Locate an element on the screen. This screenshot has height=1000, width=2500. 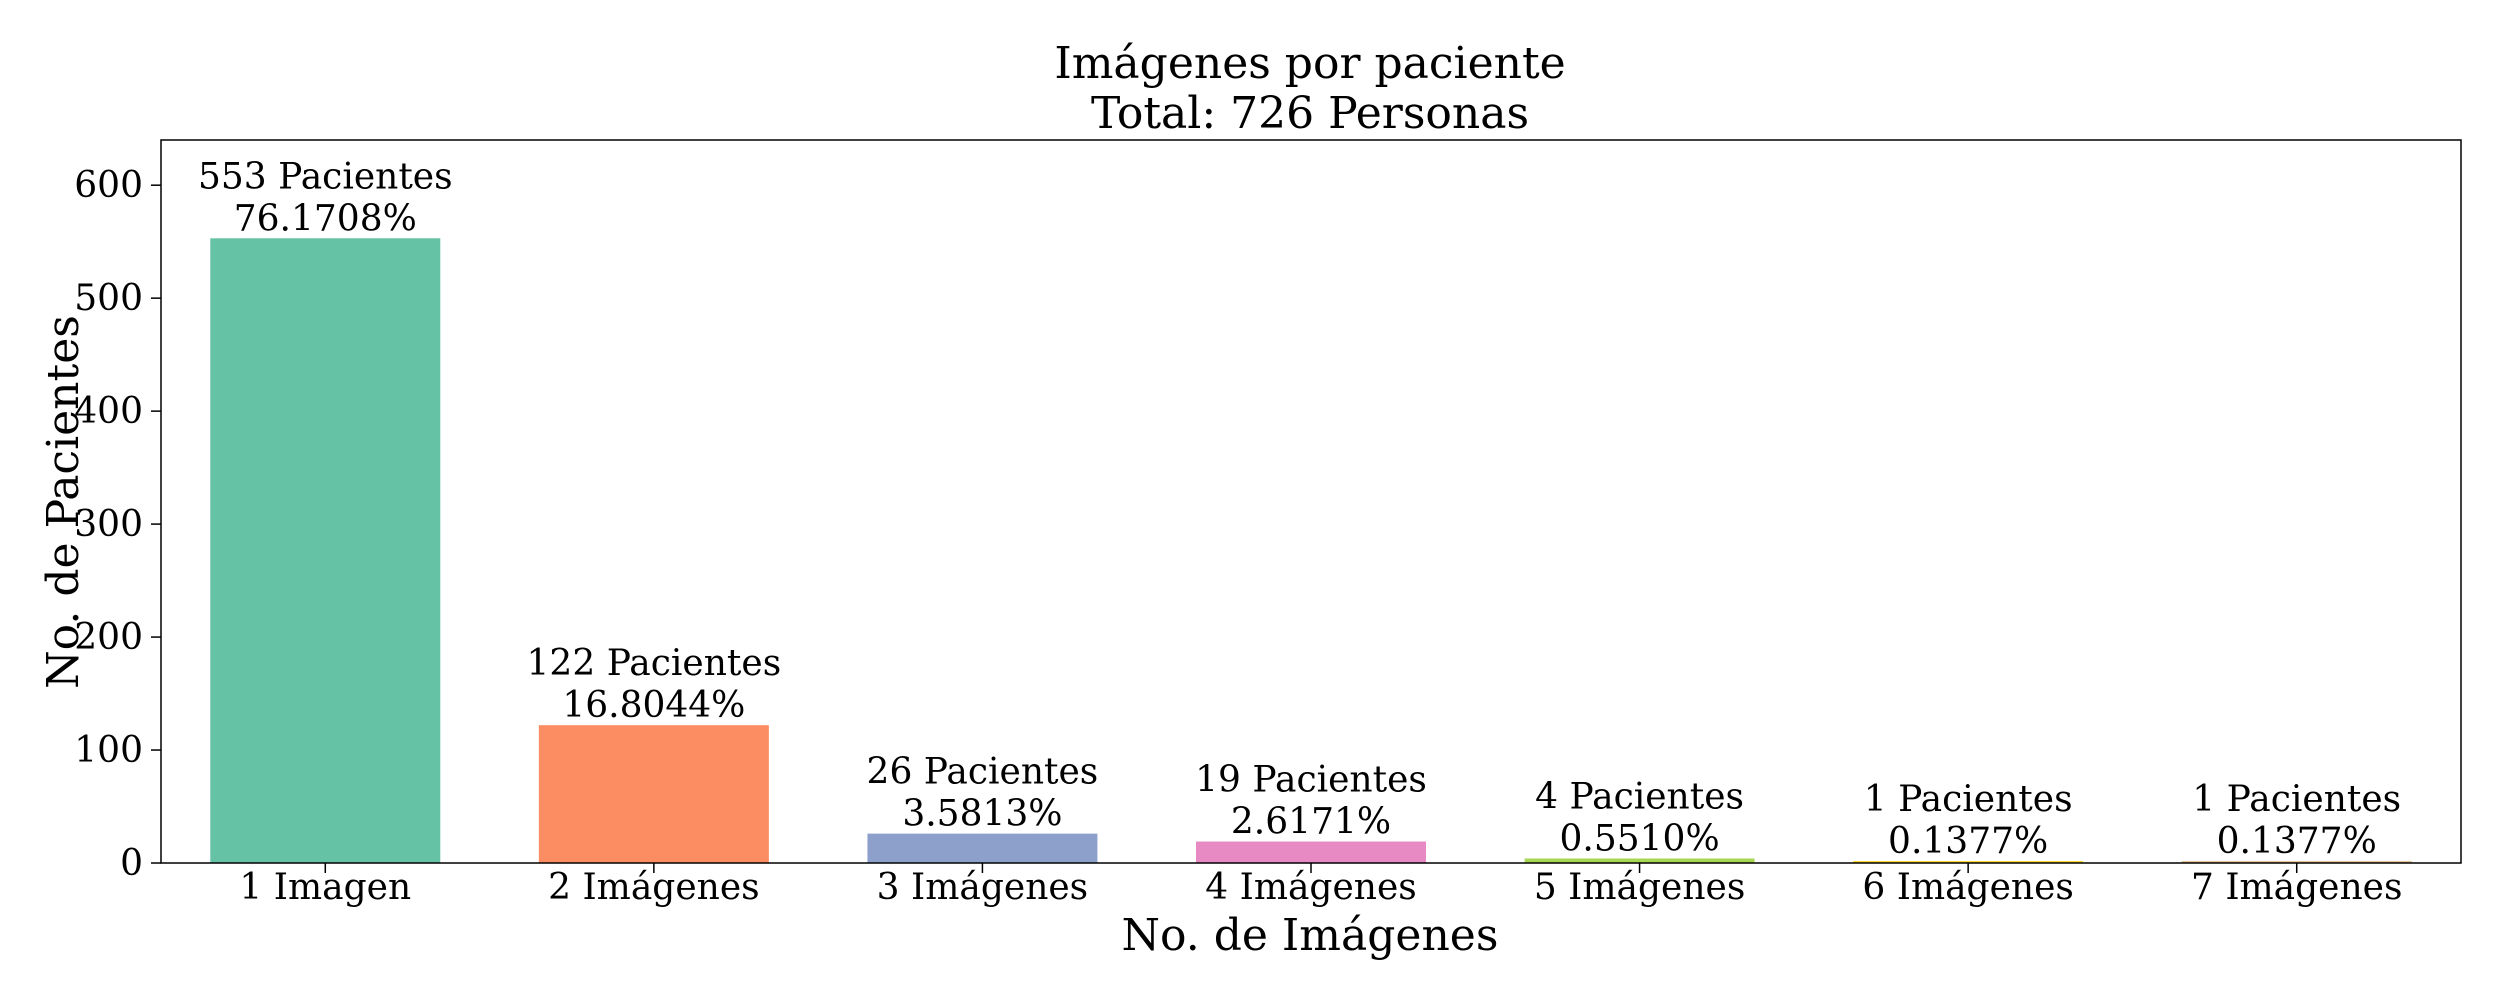
bar-count-label: 26 Pacientes is located at coordinates (983, 772).